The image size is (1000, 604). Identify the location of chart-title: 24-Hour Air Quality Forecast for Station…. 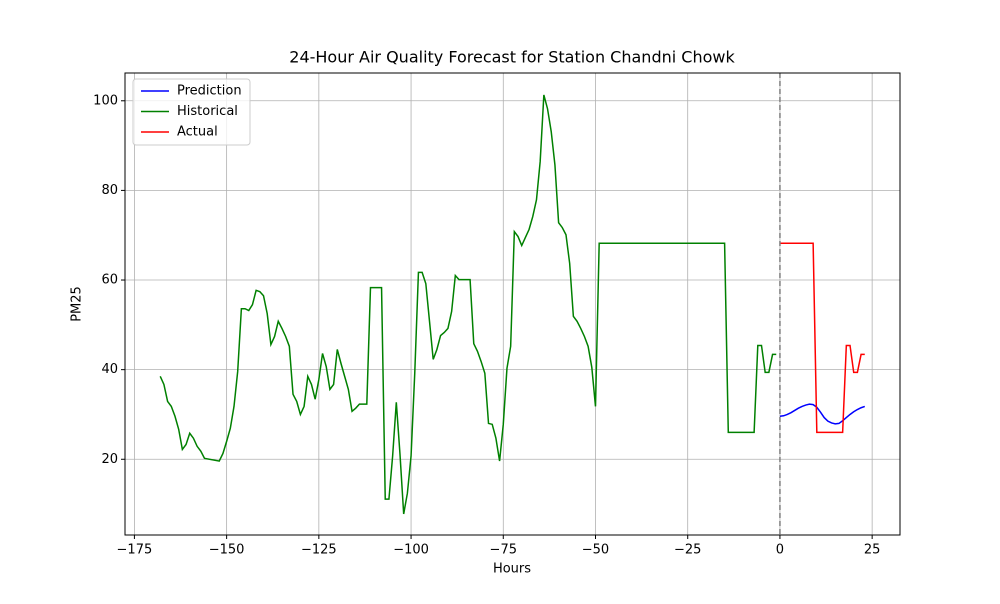
(512, 57).